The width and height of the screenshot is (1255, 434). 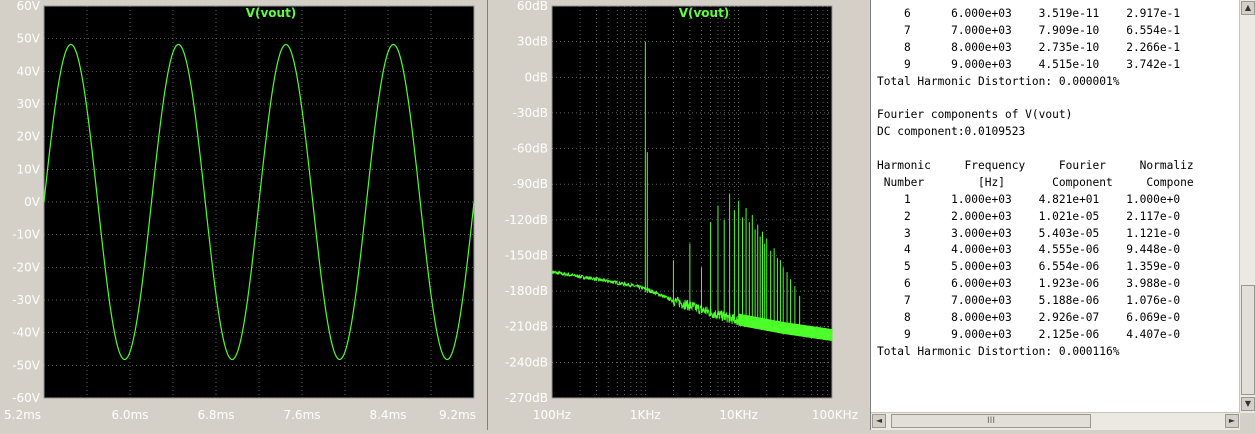 What do you see at coordinates (1029, 64) in the screenshot?
I see `log-line: 9 9.000e+03 4.515e-10 3.742e-1` at bounding box center [1029, 64].